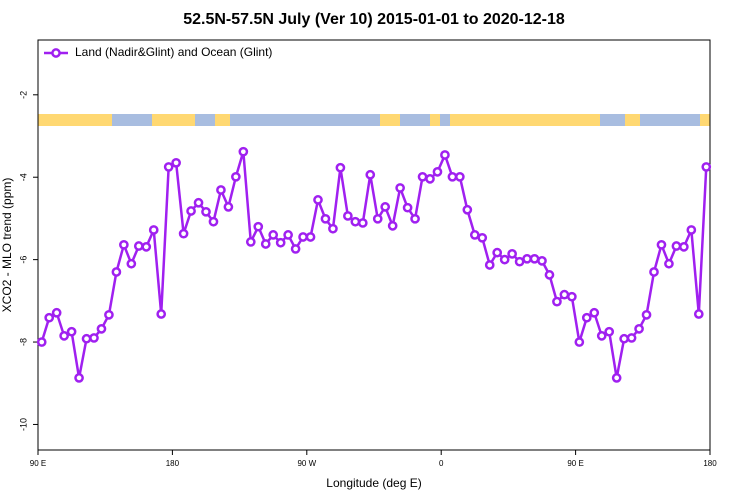  I want to click on x-tick-label: 90 W, so click(306, 463).